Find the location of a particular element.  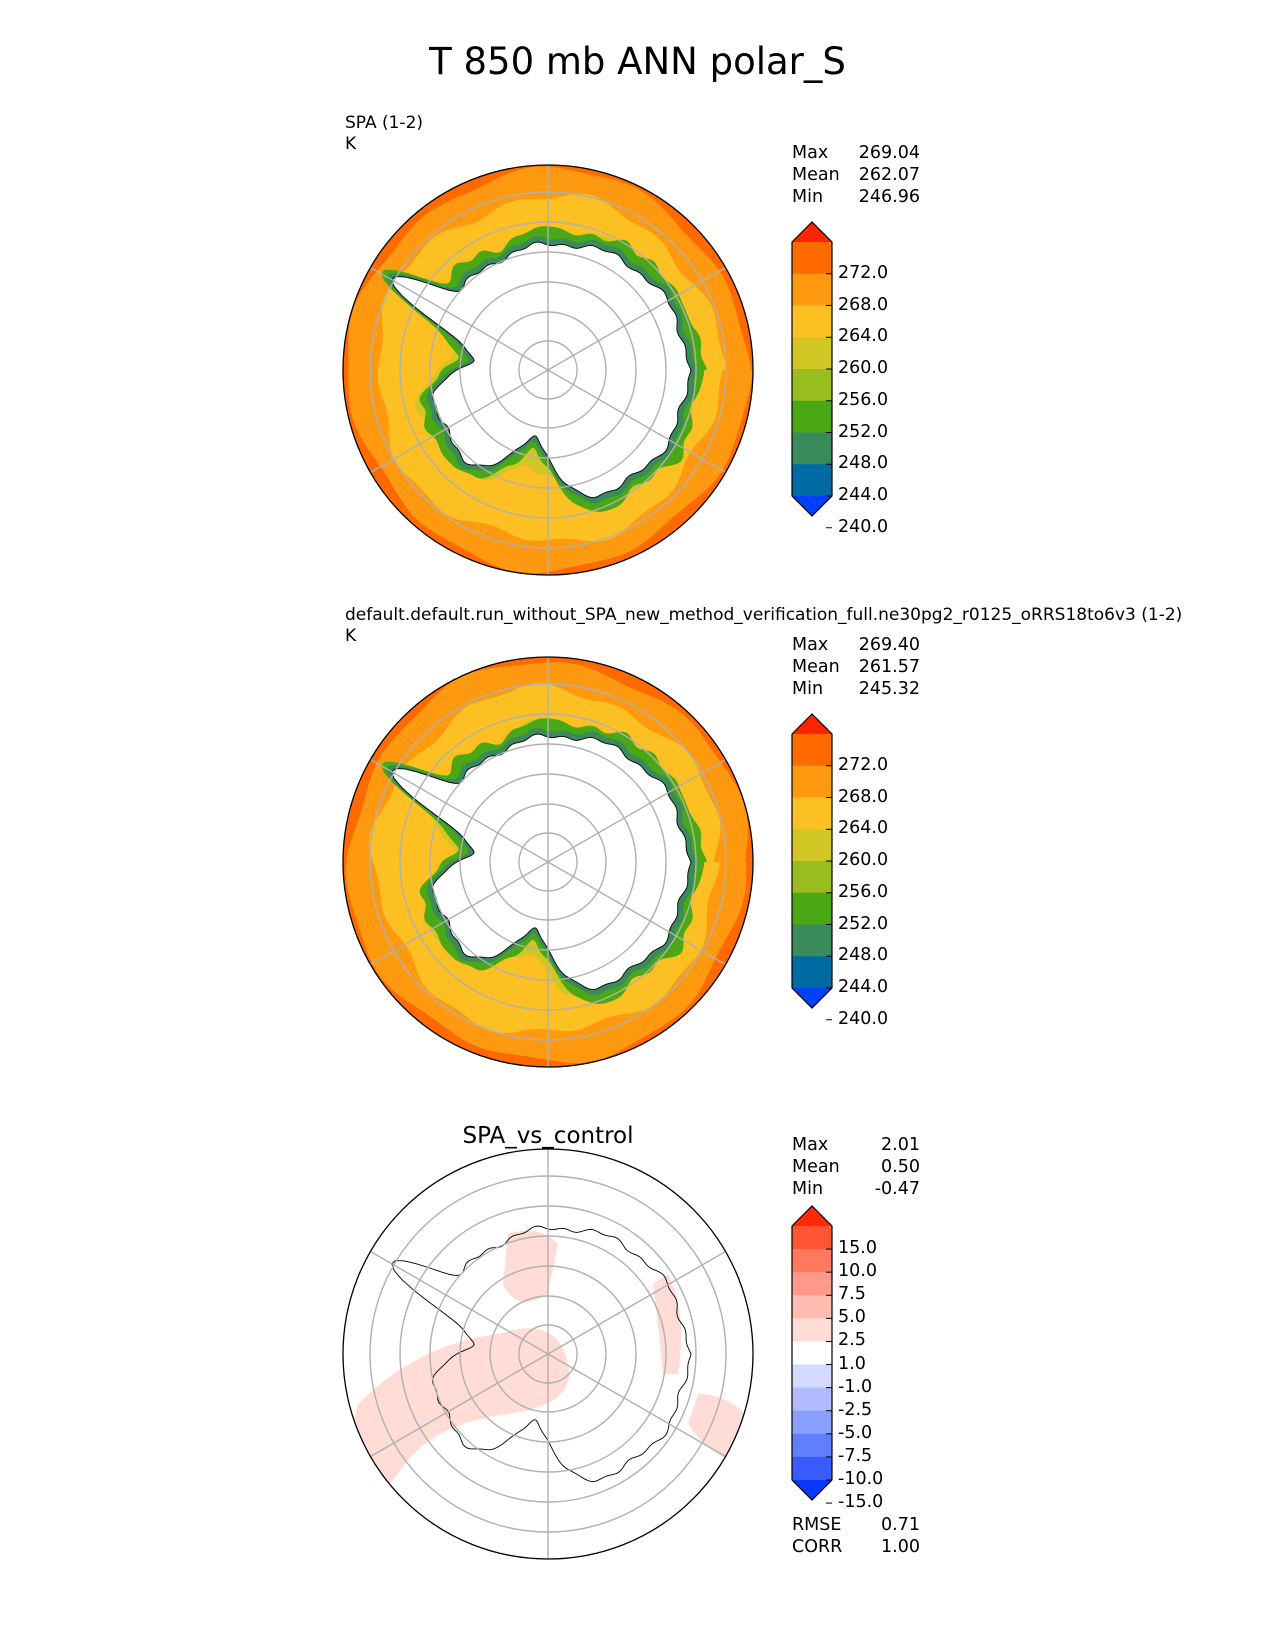

error-stats-block: RMSE 0.71 CORR 1.00 is located at coordinates (856, 1536).